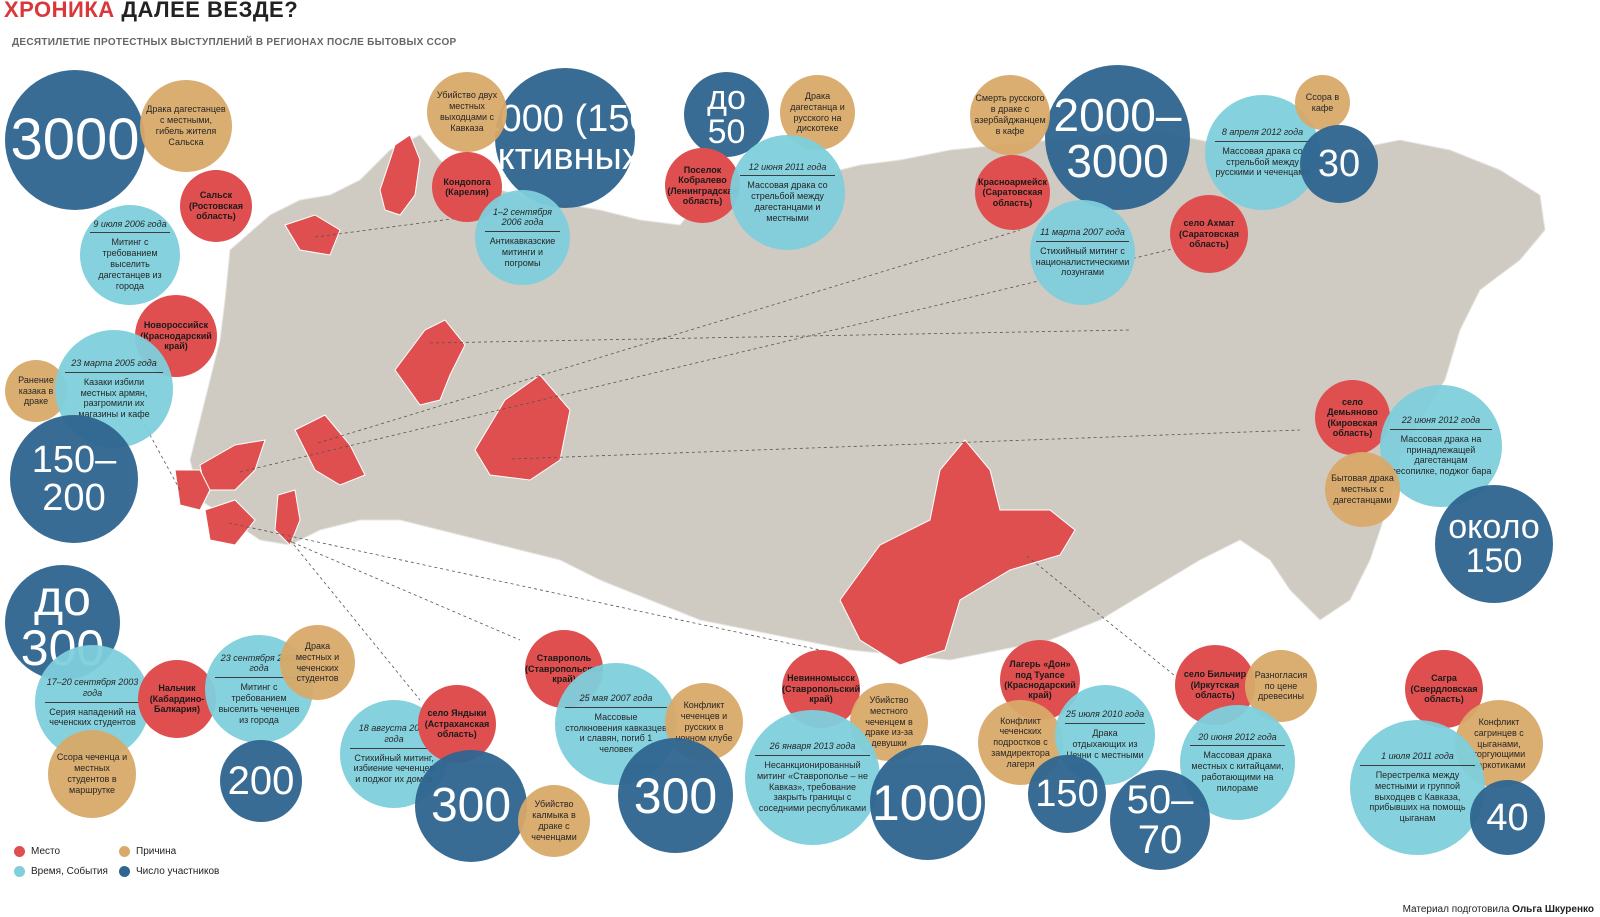  Describe the element at coordinates (69, 871) in the screenshot. I see `legend-time-label: Время, События` at that location.